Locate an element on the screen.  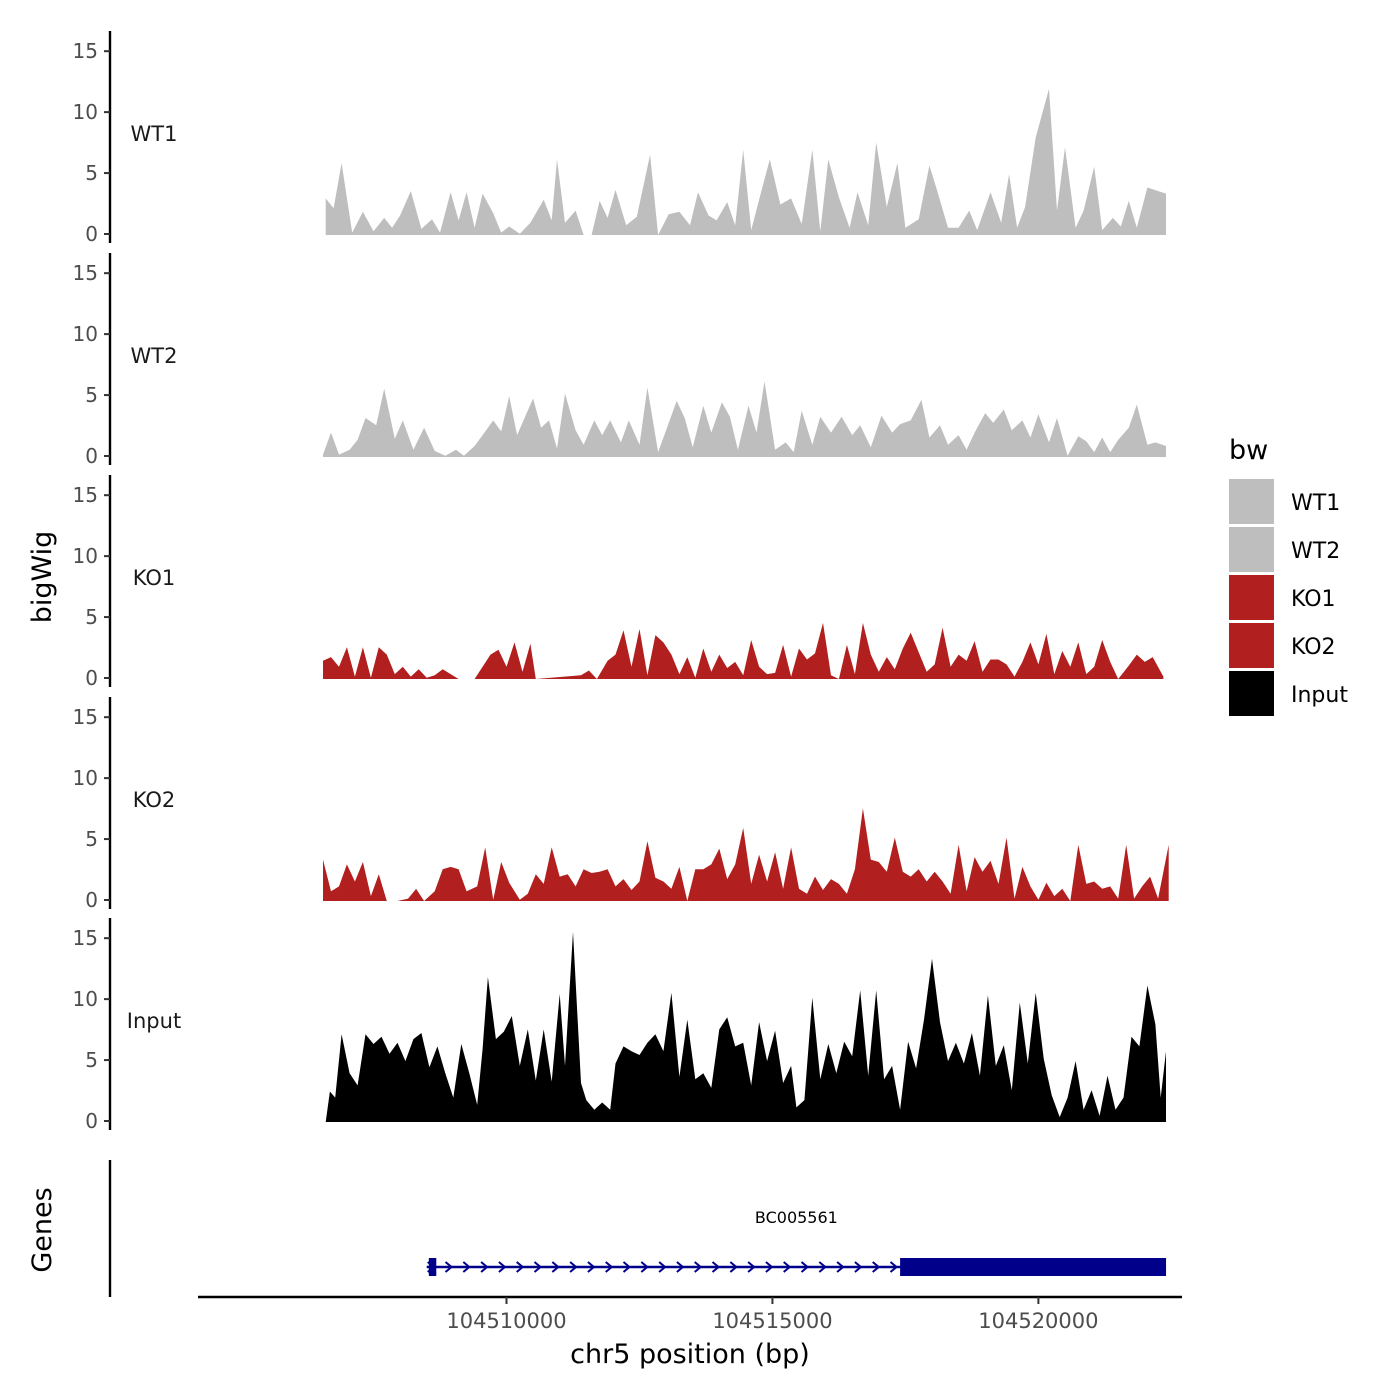
track-wt1: 0 5 10 15 WT1 is located at coordinates (619, 138).